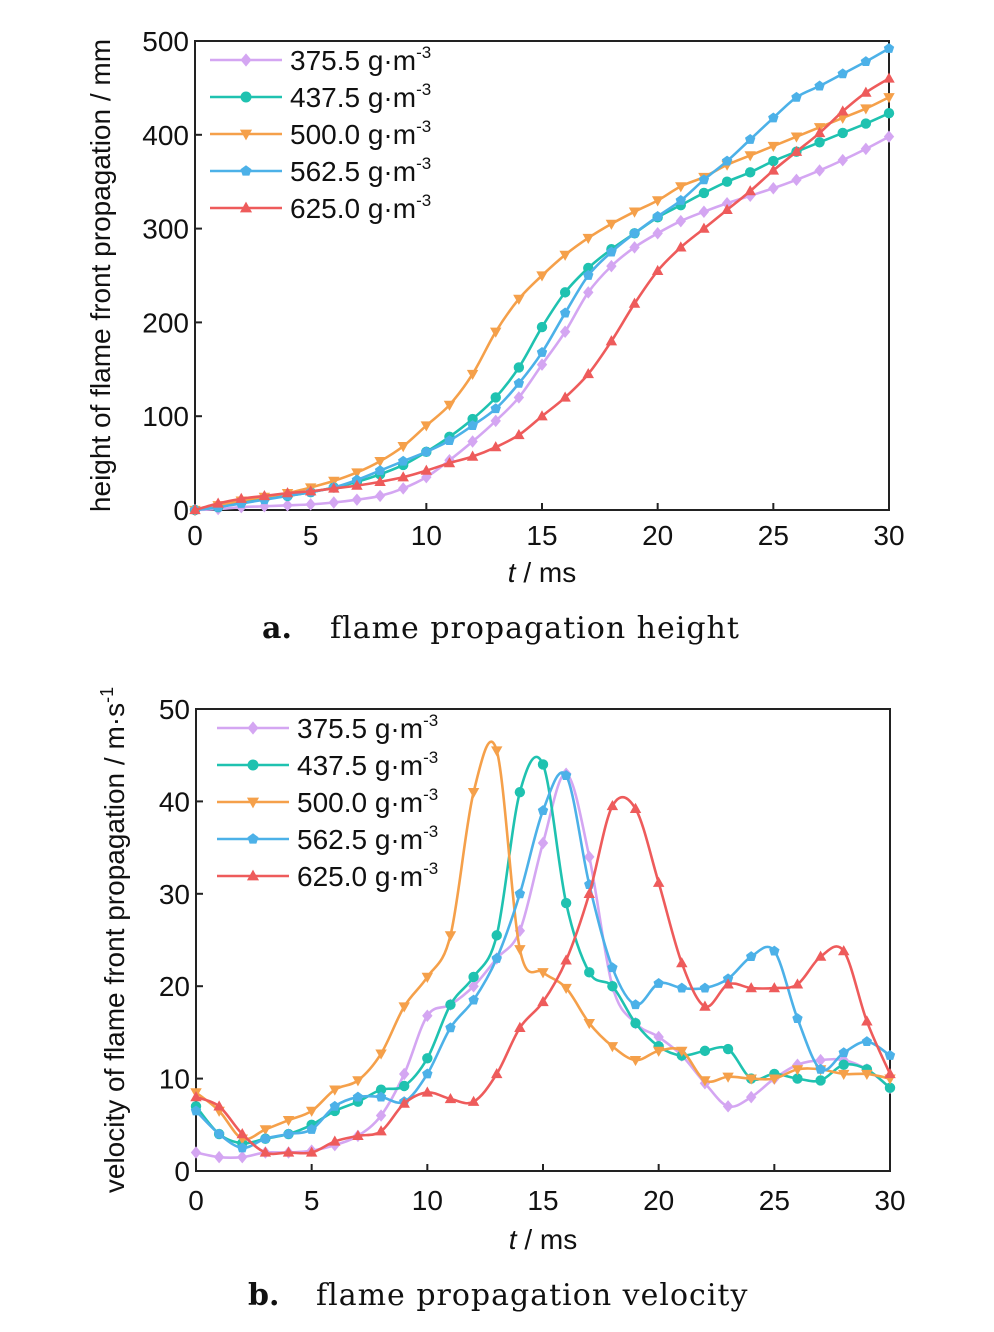 The image size is (994, 1332). Describe the element at coordinates (165, 416) in the screenshot. I see `y-tick-label: 100` at that location.